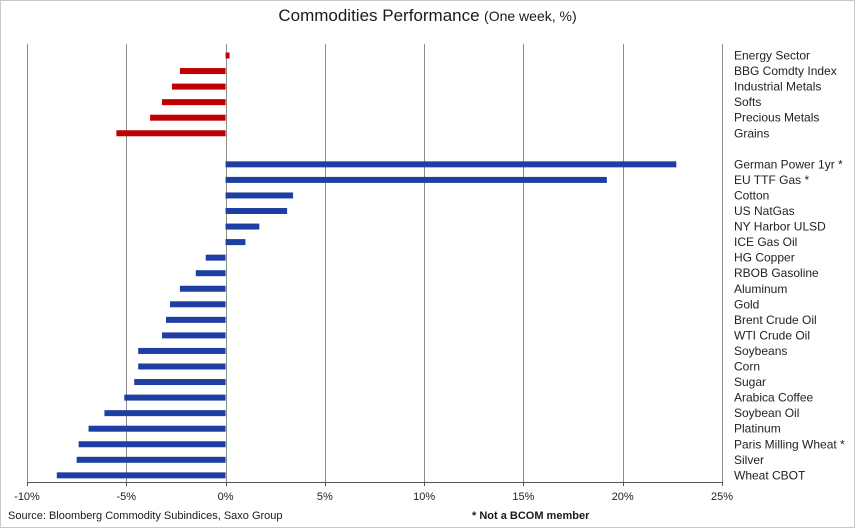  I want to click on category-label: US NatGas, so click(764, 211).